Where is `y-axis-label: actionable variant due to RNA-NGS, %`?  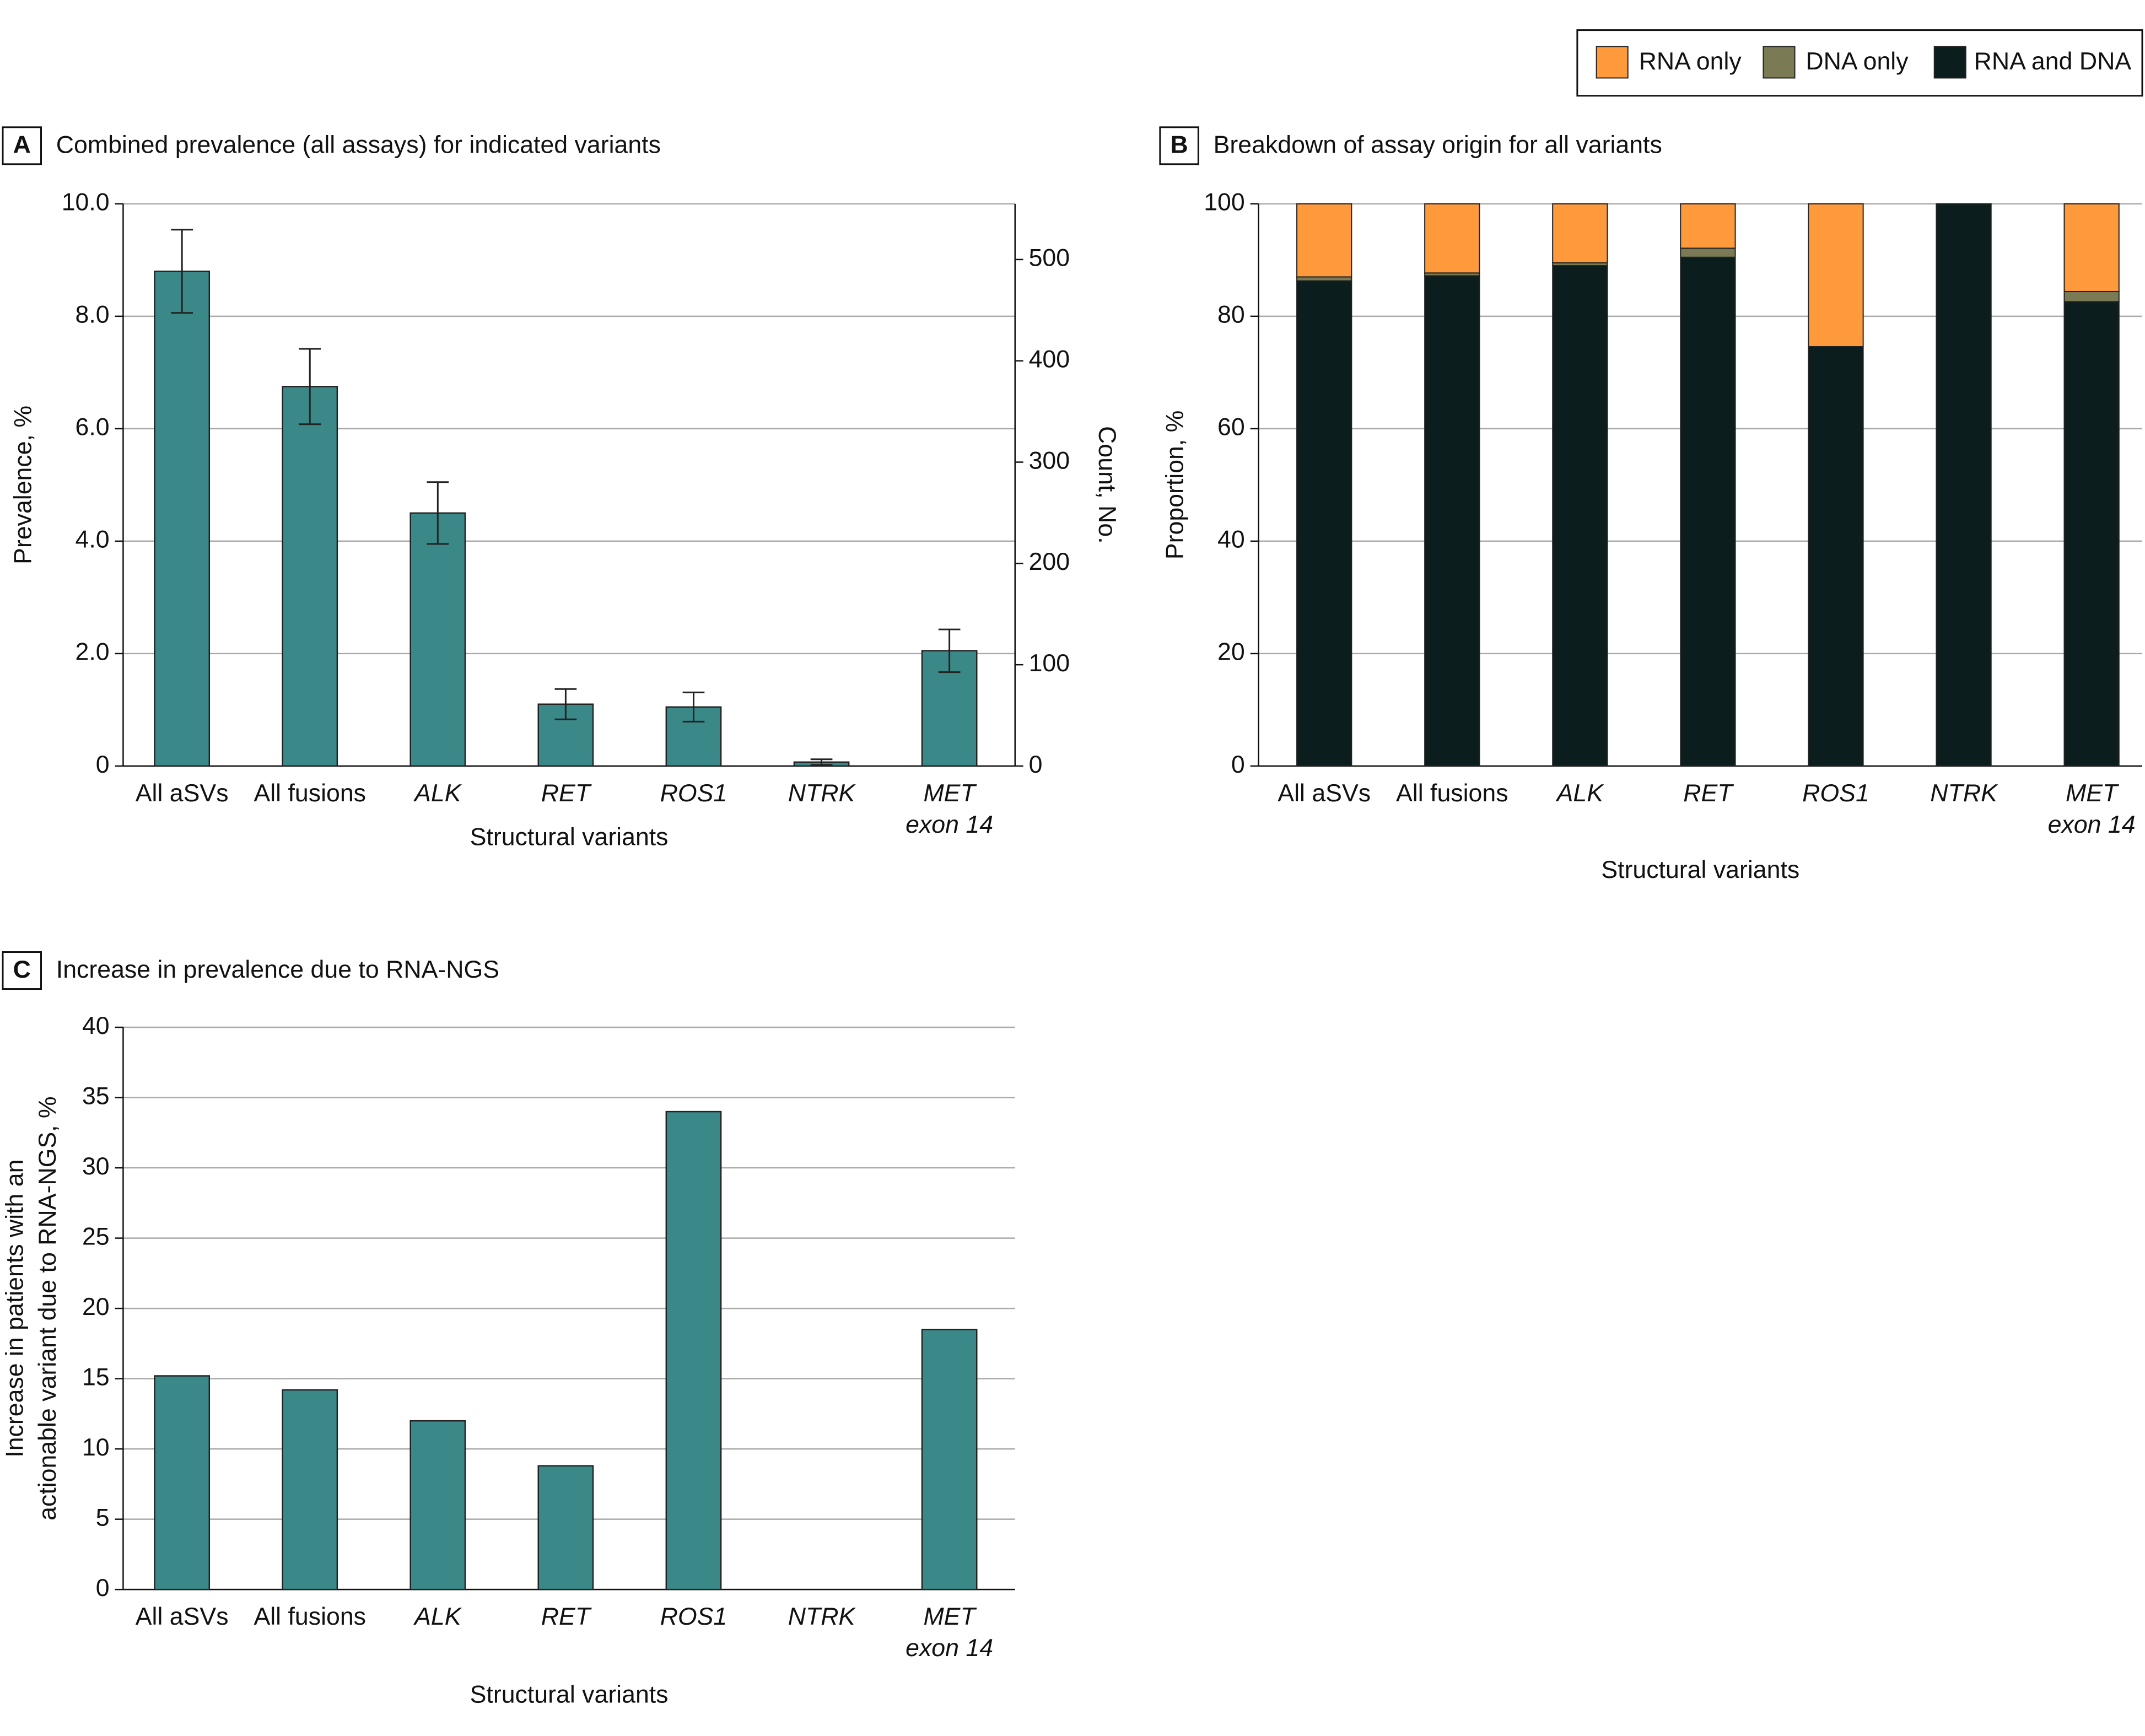 y-axis-label: actionable variant due to RNA-NGS, % is located at coordinates (47, 1308).